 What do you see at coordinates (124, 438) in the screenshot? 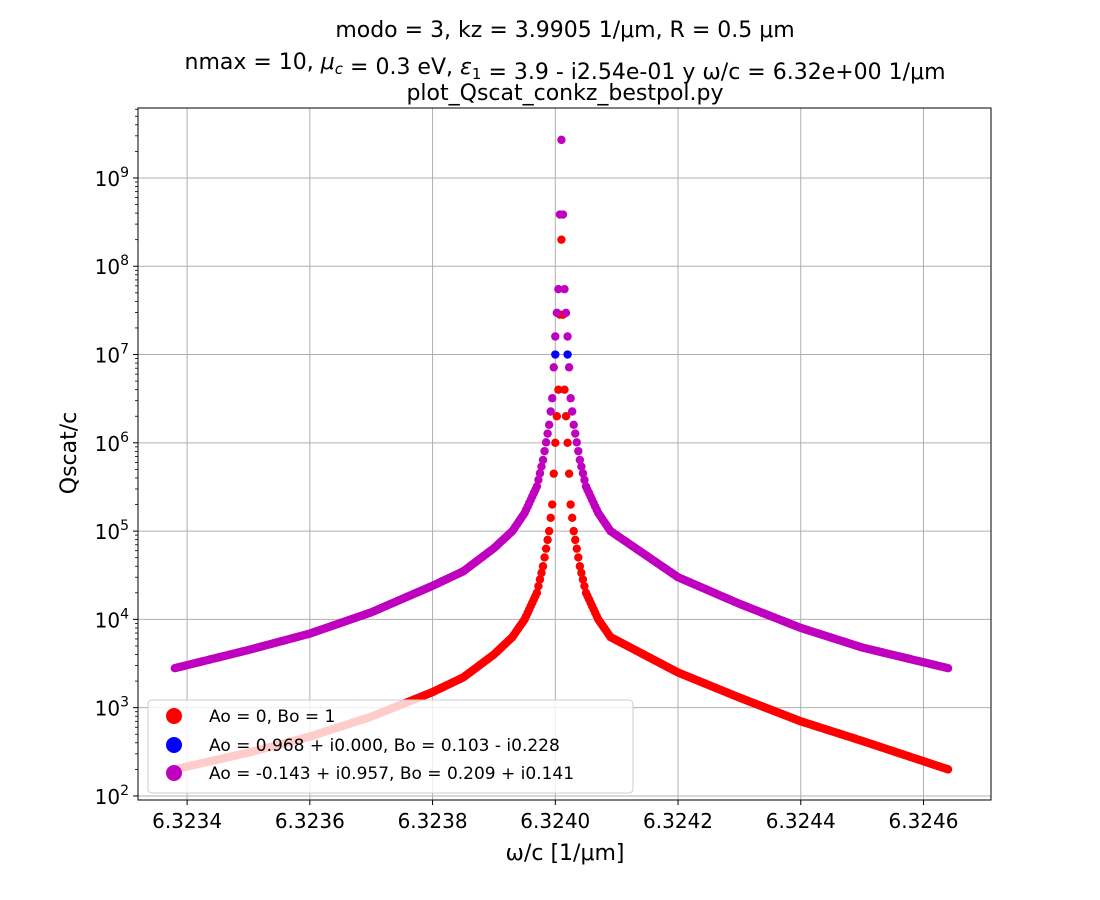
I see `y-tick-label-exponent: 6` at bounding box center [124, 438].